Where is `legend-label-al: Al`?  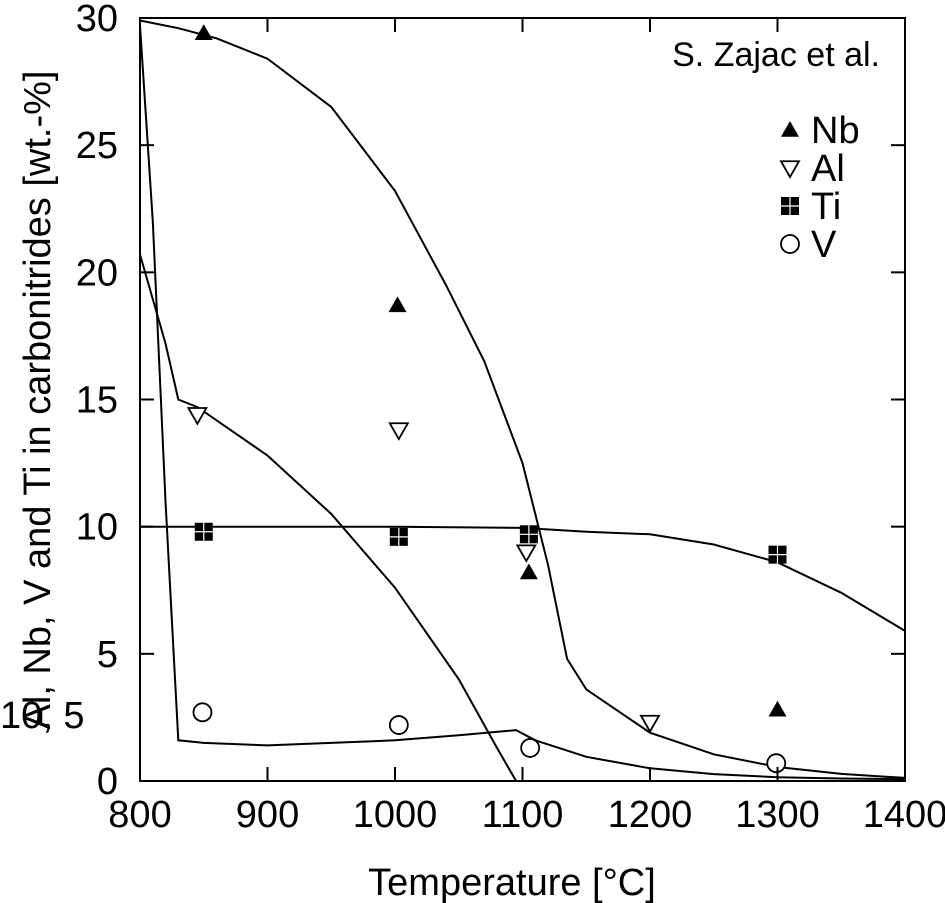
legend-label-al: Al is located at coordinates (828, 169).